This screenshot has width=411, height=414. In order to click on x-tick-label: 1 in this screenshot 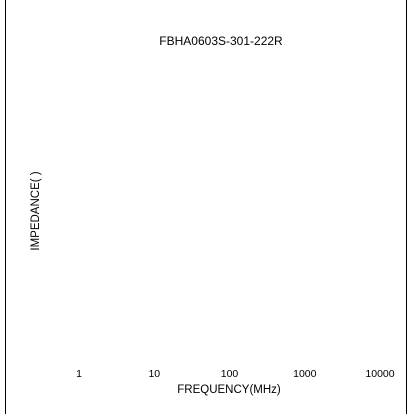, I will do `click(79, 374)`.